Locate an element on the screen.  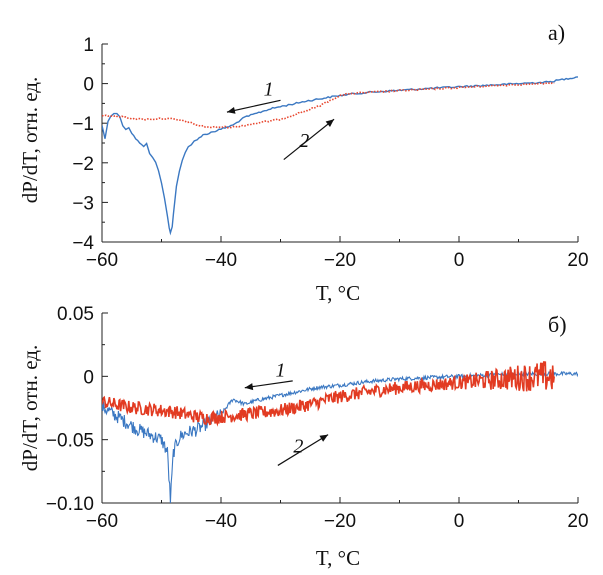
panel-a-label: a) is located at coordinates (556, 32).